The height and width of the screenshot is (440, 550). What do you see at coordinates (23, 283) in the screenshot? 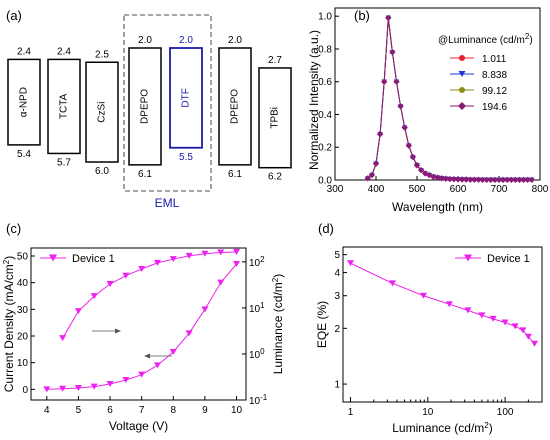
I see `y-tick-label: 40` at bounding box center [23, 283].